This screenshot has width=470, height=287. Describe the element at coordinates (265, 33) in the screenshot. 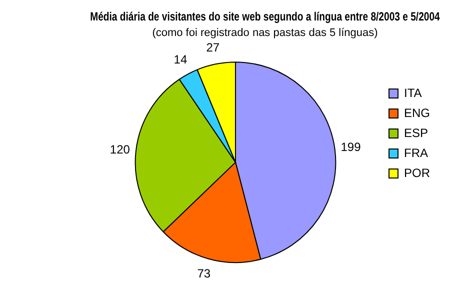

I see `chart-subtitle: (como foi registrado nas pastas das 5 línguas)` at that location.